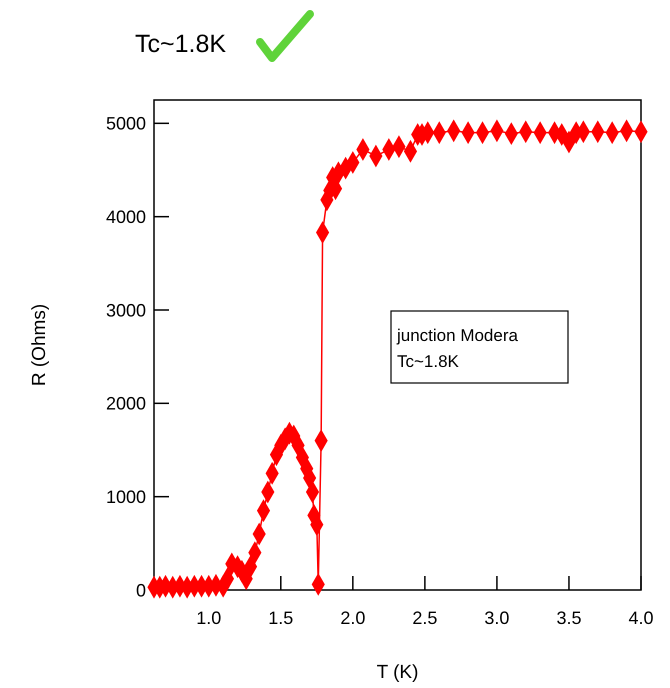  I want to click on x-tick-label: 3.0, so click(497, 618).